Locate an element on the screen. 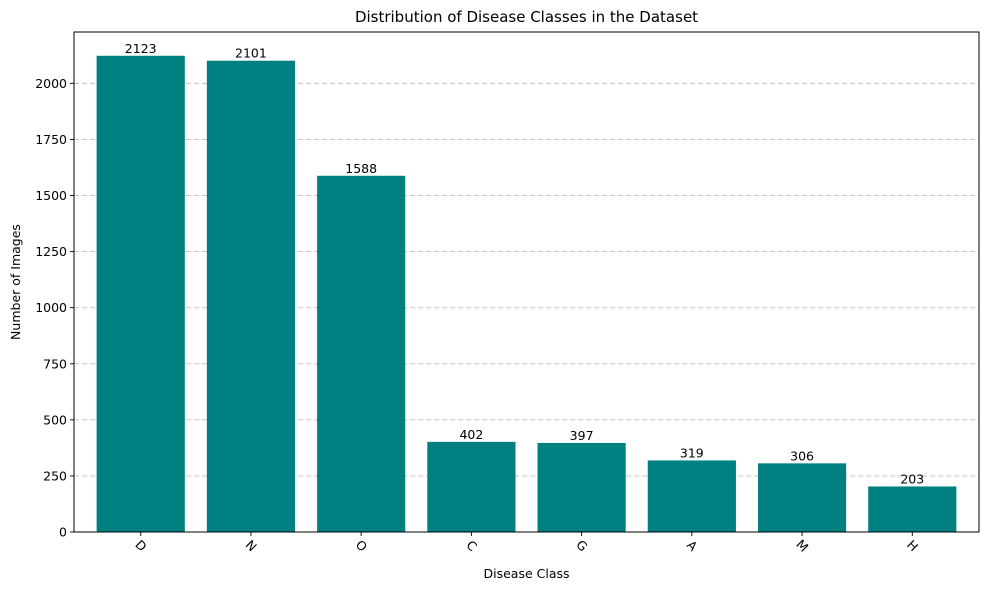  x-tick-label-A: A is located at coordinates (692, 545).